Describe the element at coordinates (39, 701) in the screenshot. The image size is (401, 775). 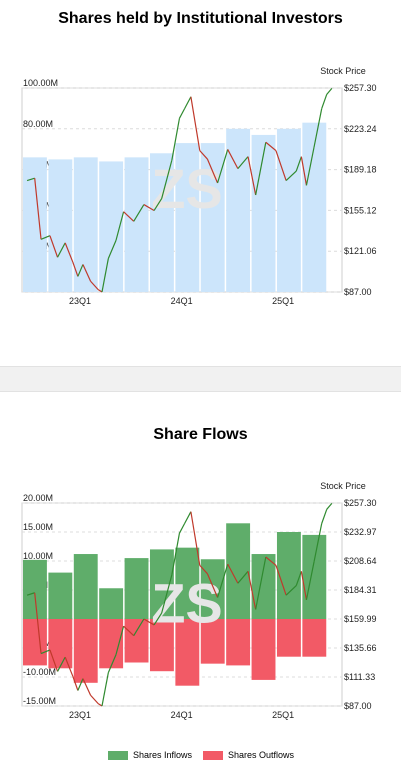
I see `left-tick-label: -15.00M` at that location.